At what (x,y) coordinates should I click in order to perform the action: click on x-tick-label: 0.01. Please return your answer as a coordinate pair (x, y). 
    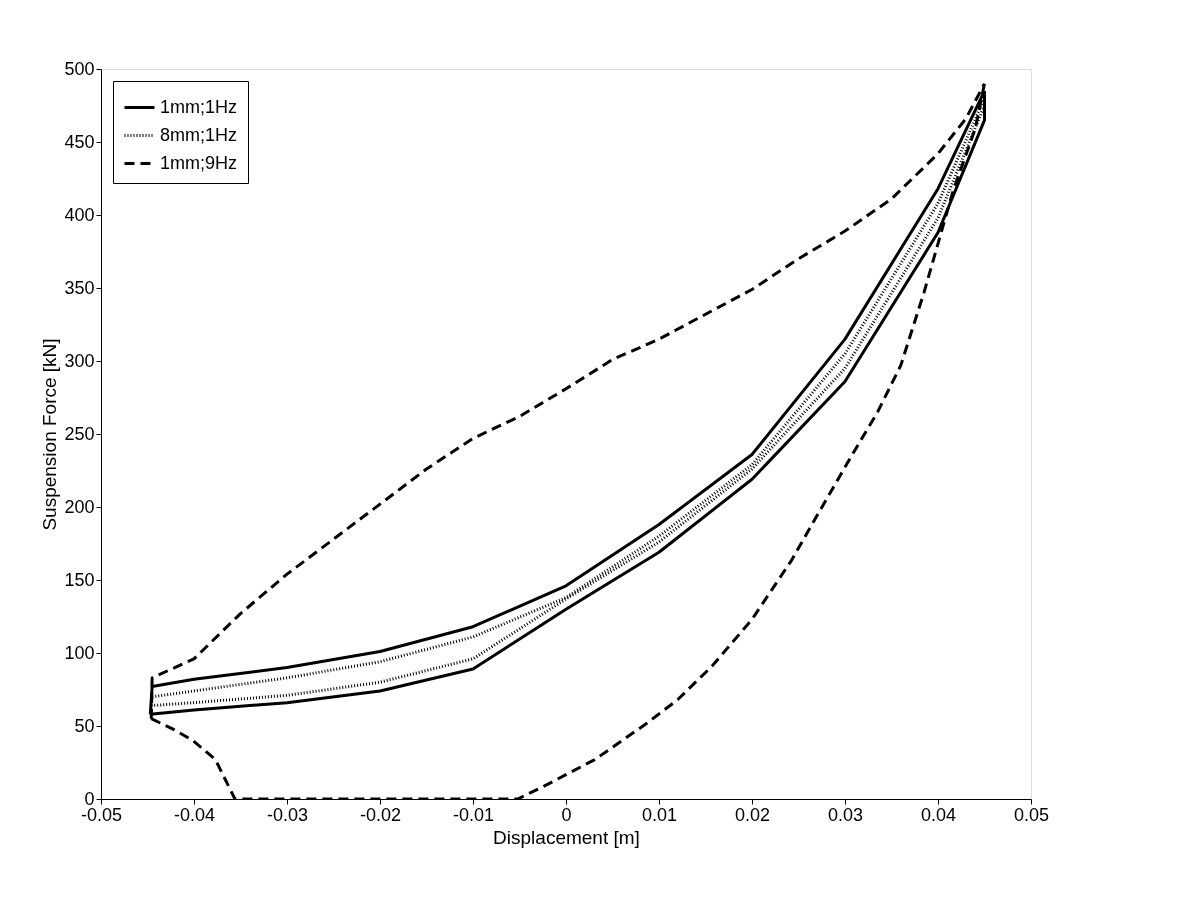
    Looking at the image, I should click on (659, 814).